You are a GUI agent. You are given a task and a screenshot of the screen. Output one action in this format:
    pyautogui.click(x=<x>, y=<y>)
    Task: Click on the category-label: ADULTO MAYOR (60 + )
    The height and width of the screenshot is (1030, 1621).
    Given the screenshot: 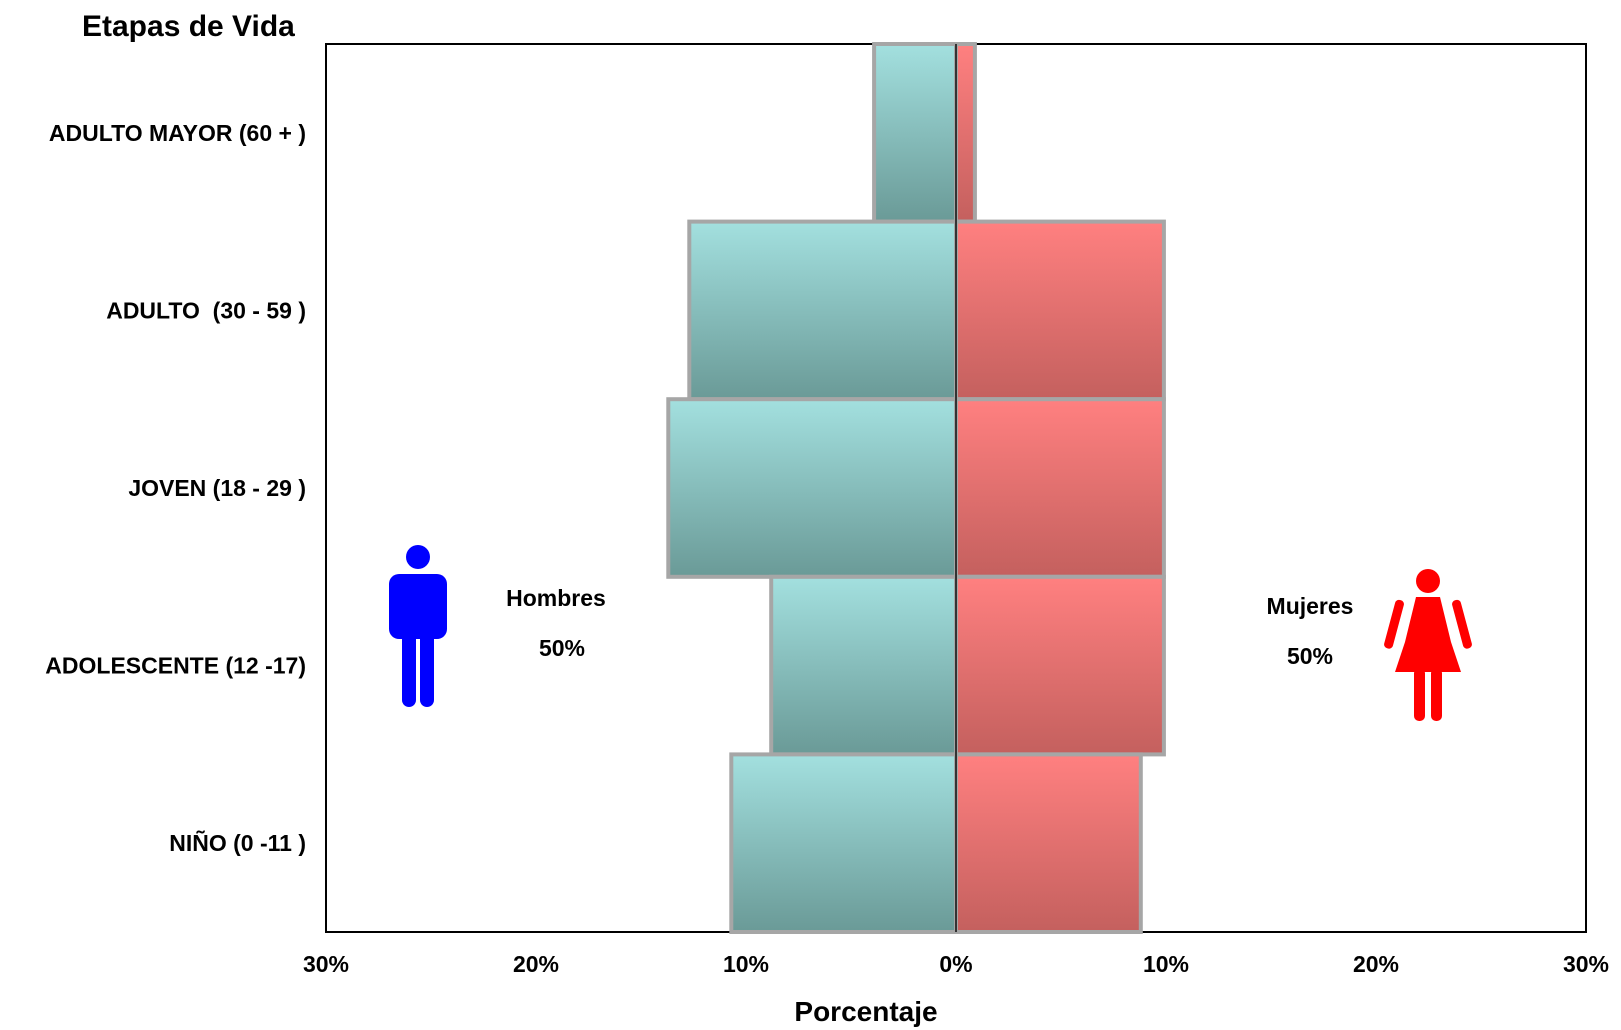 What is the action you would take?
    pyautogui.click(x=177, y=133)
    